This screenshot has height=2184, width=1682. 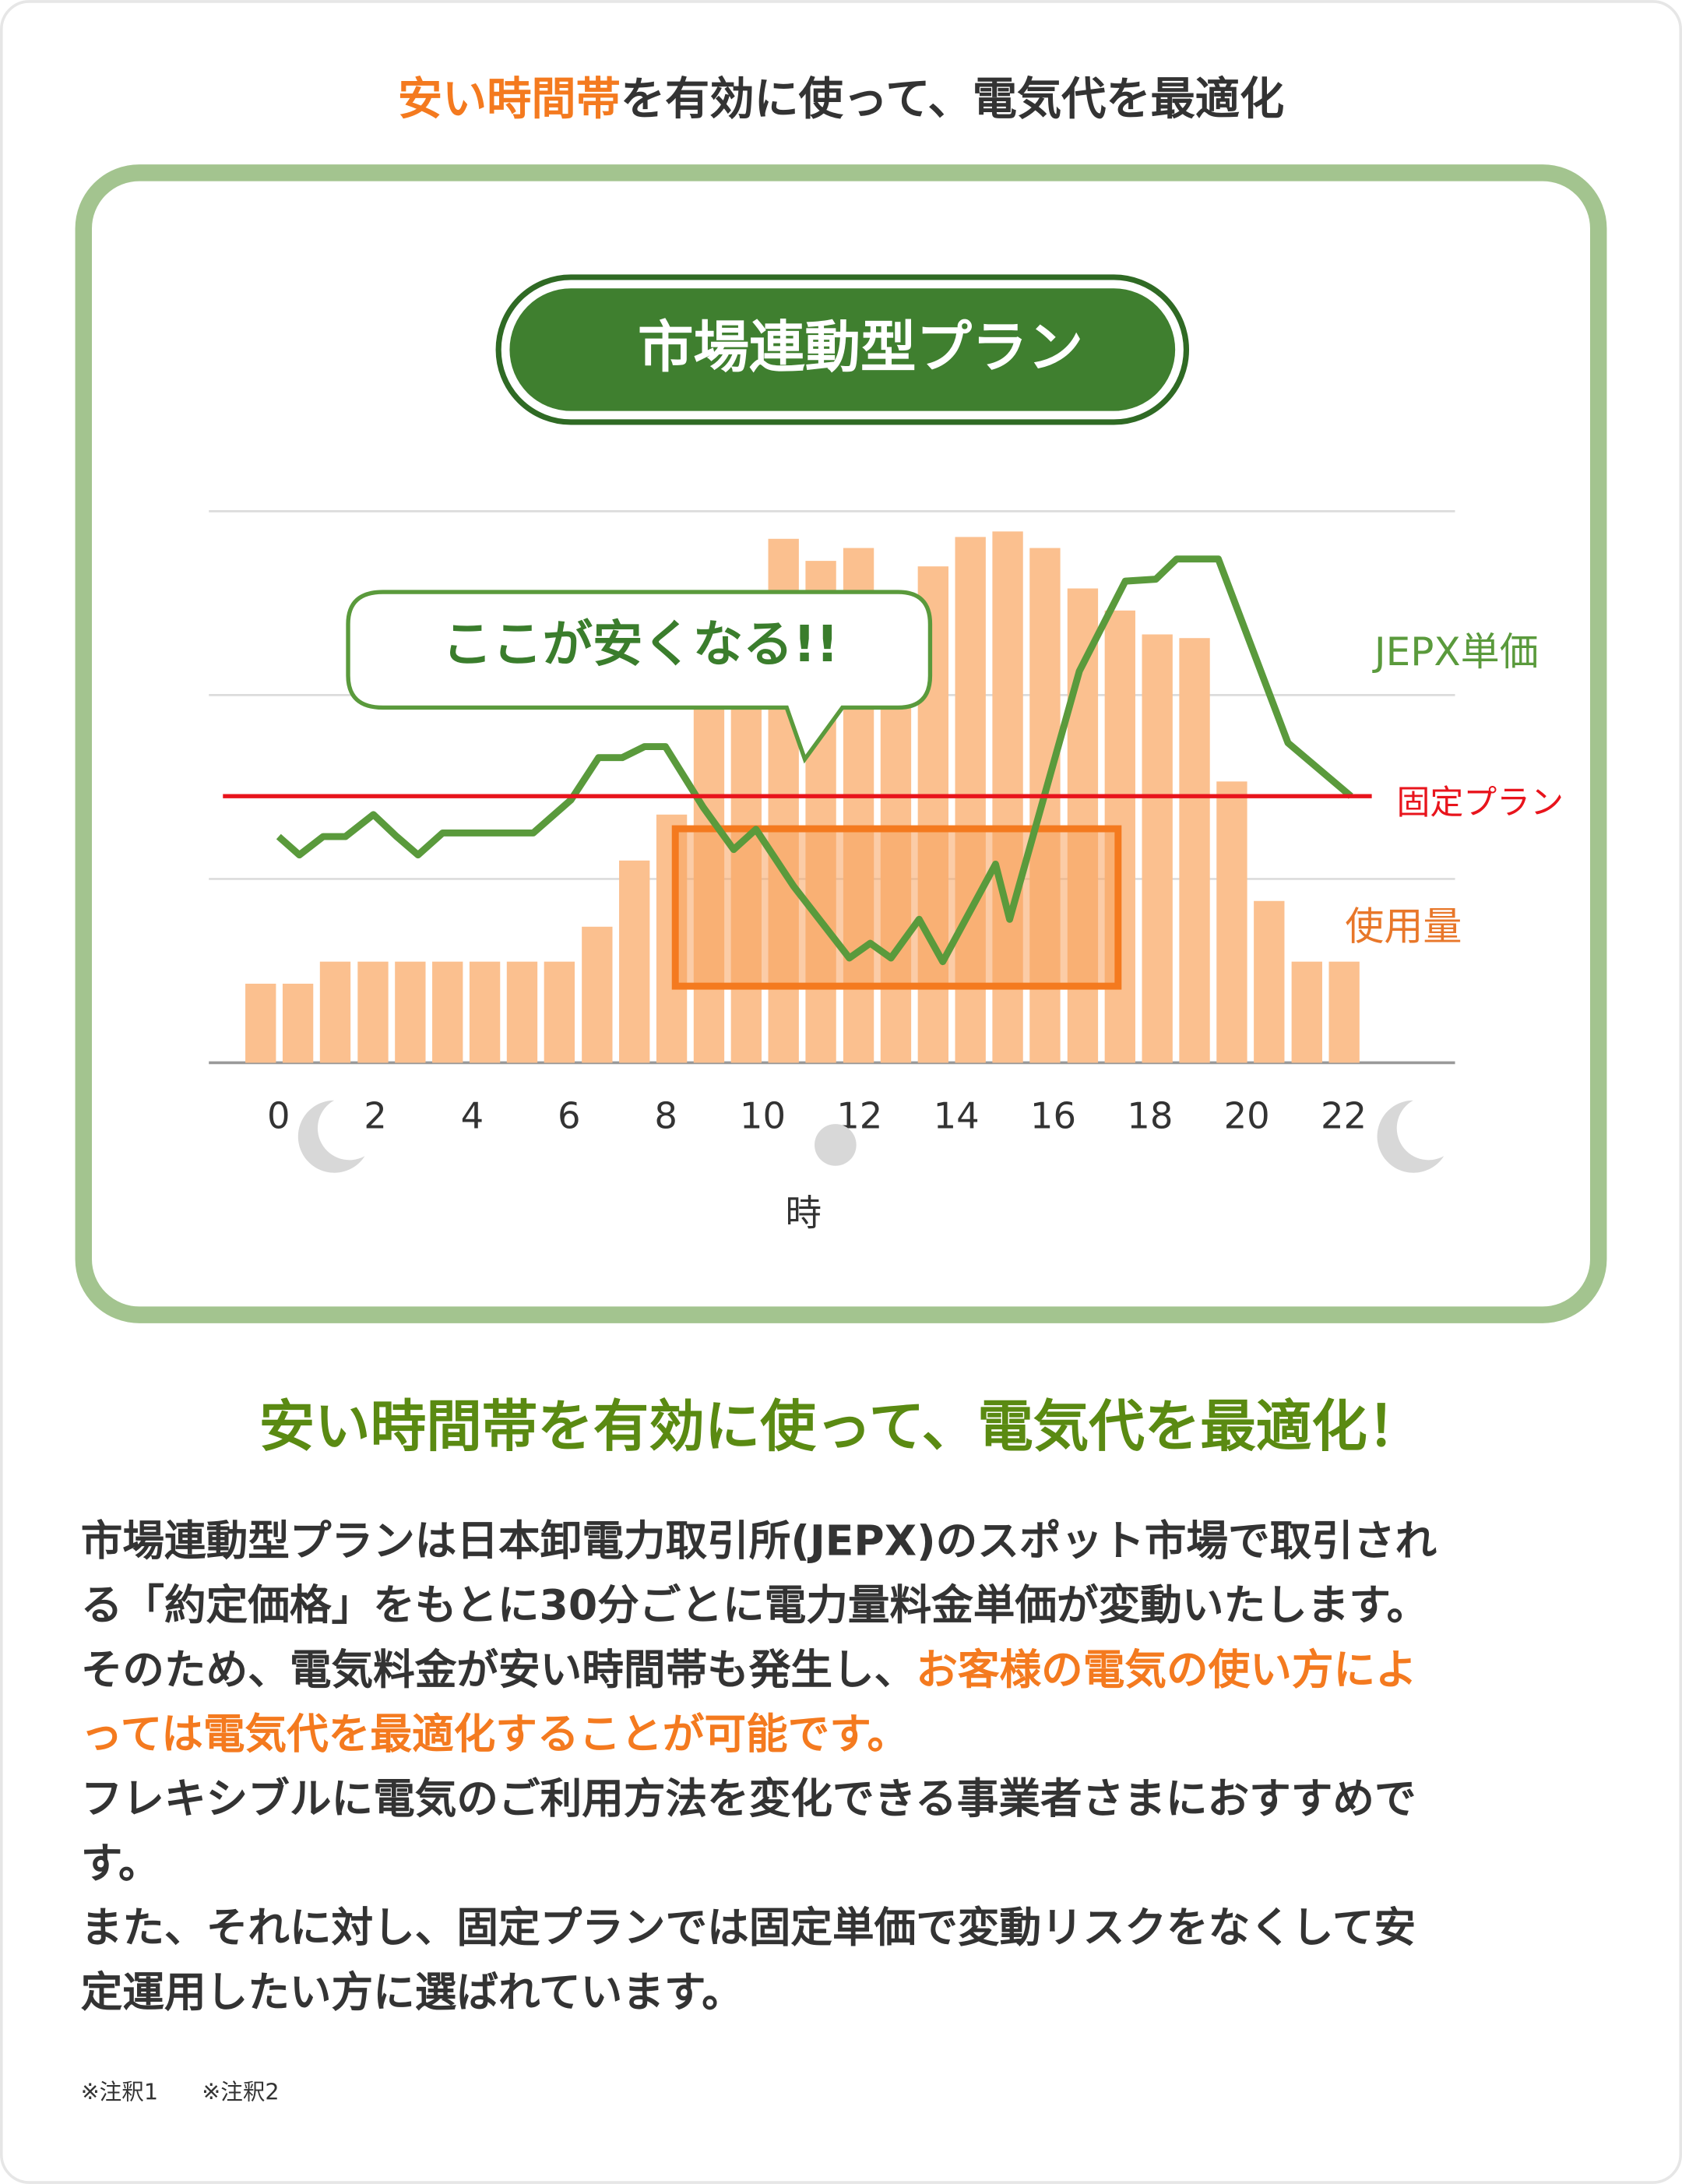 What do you see at coordinates (841, 1426) in the screenshot?
I see `heading: 安い時間帯を有効に使って、電気代を最適化！` at bounding box center [841, 1426].